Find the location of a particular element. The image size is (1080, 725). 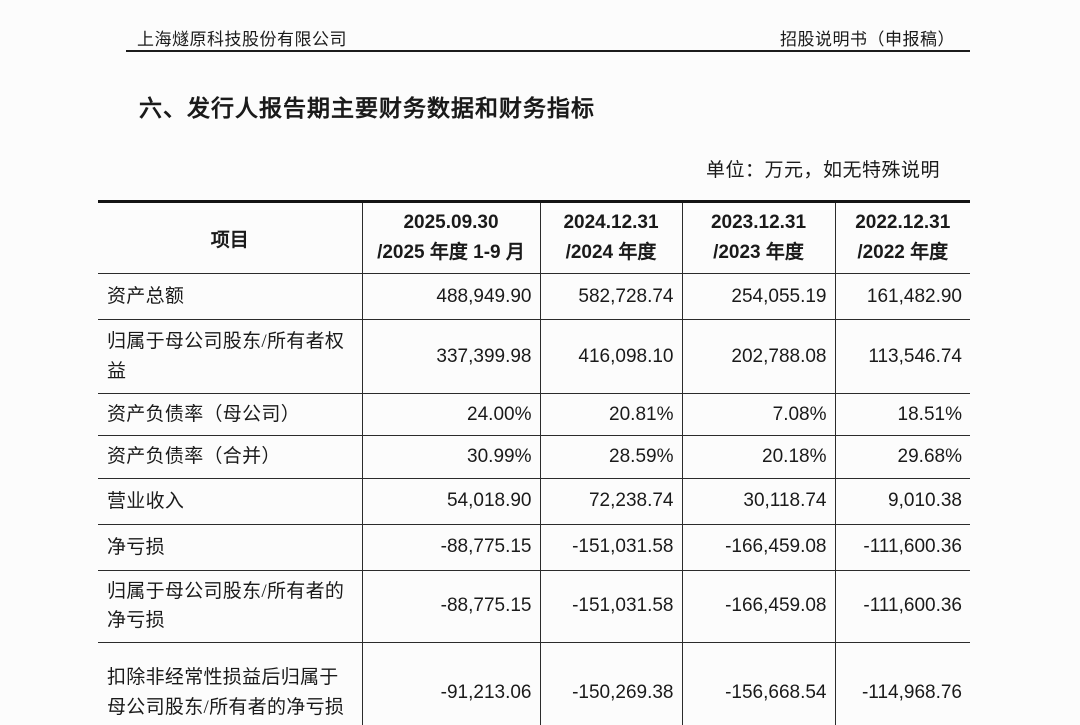

column-period: /2023 年度 is located at coordinates (758, 252).